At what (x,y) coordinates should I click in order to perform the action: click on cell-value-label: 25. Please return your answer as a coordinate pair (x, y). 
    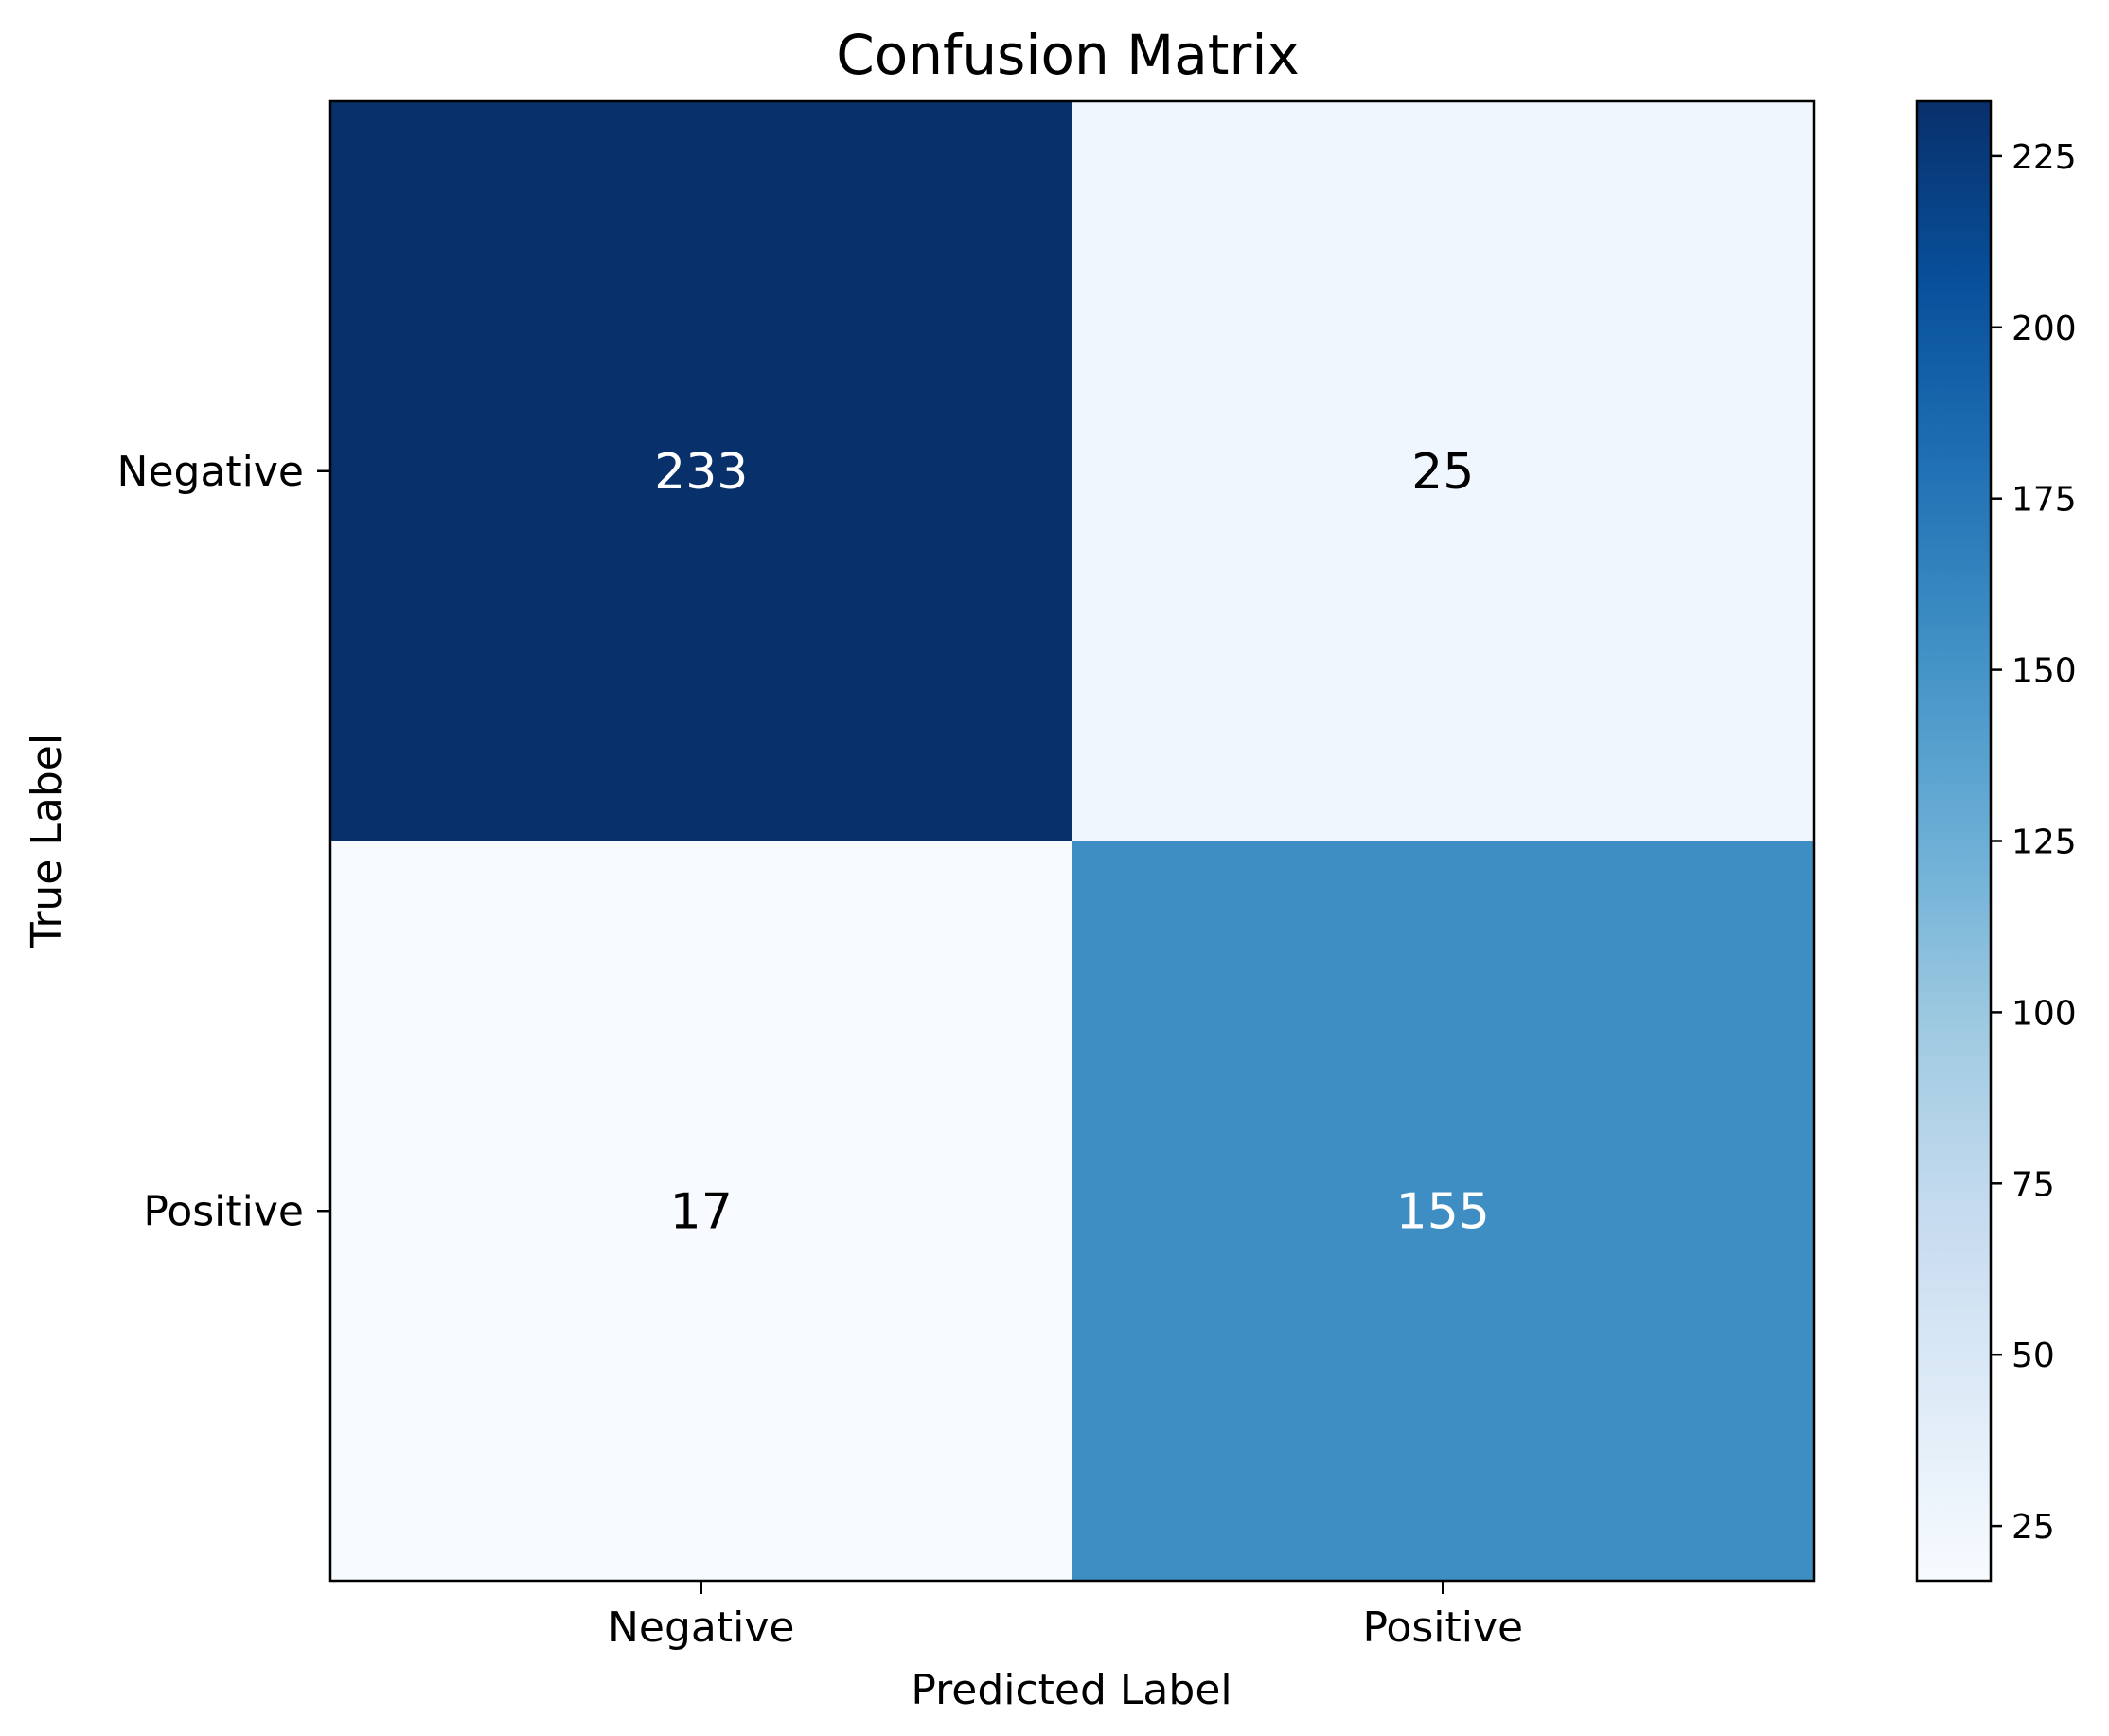
    Looking at the image, I should click on (1442, 472).